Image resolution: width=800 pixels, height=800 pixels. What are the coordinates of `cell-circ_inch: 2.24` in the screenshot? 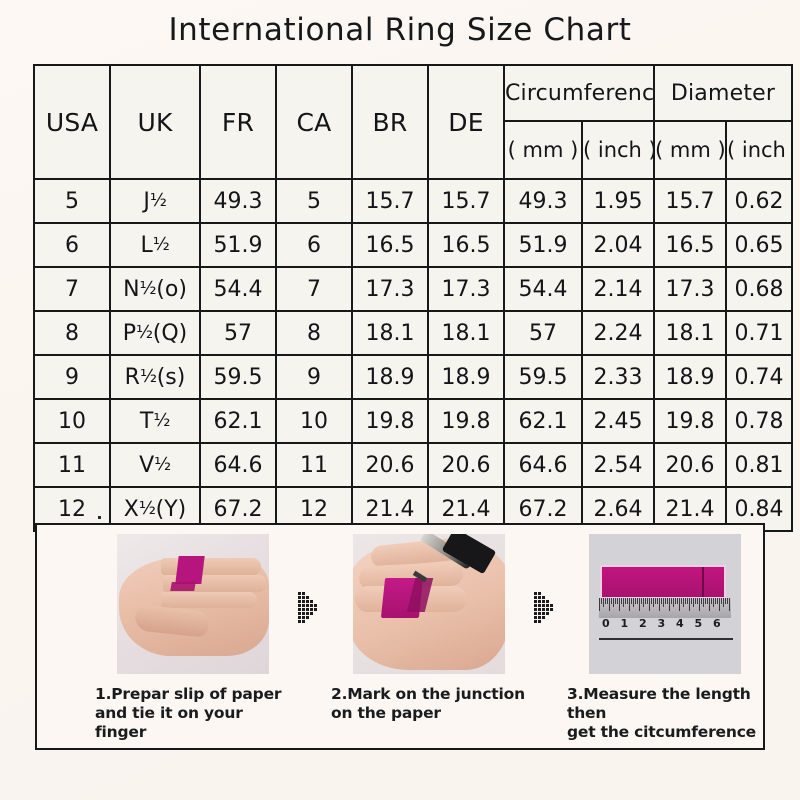 It's located at (618, 333).